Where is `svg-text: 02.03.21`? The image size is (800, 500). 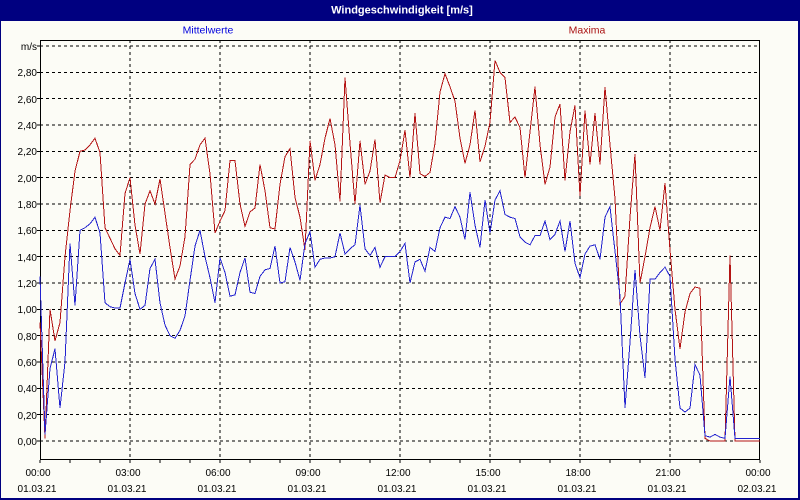 svg-text: 02.03.21 is located at coordinates (757, 489).